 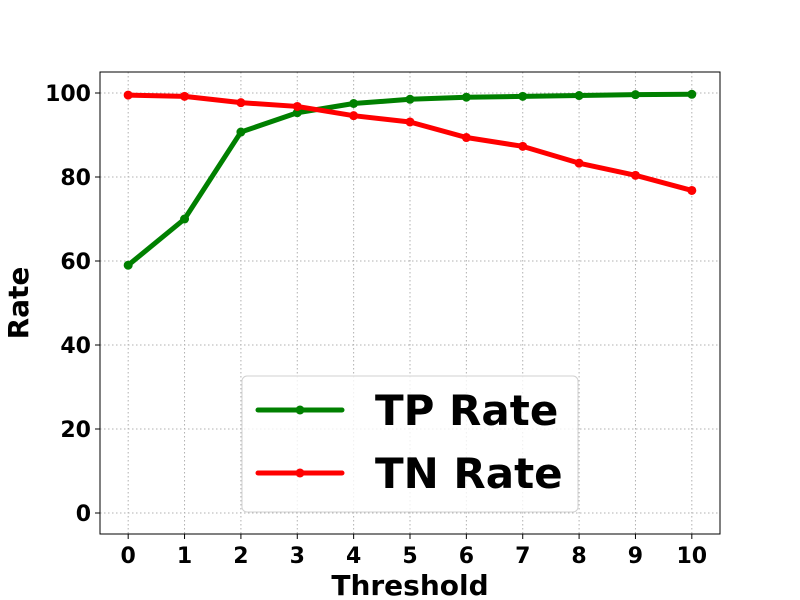 What do you see at coordinates (68, 94) in the screenshot?
I see `y-tick-label: 100` at bounding box center [68, 94].